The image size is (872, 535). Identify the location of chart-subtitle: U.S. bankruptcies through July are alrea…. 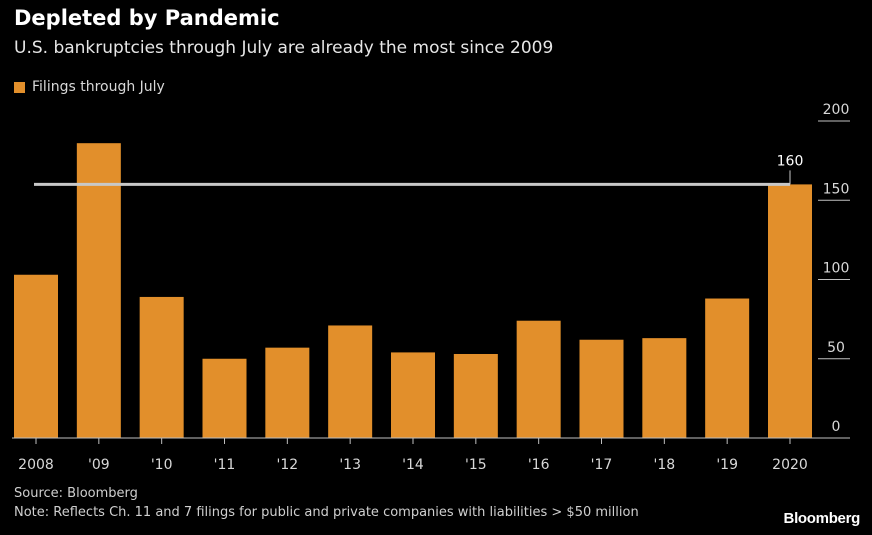
(284, 48).